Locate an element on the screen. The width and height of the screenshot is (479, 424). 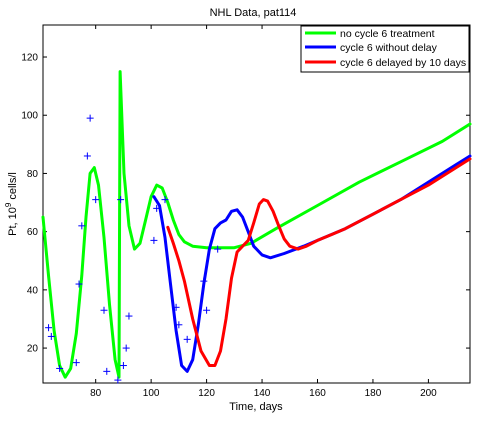
legend-label-series-3: cycle 6 delayed by 10 days is located at coordinates (403, 63).